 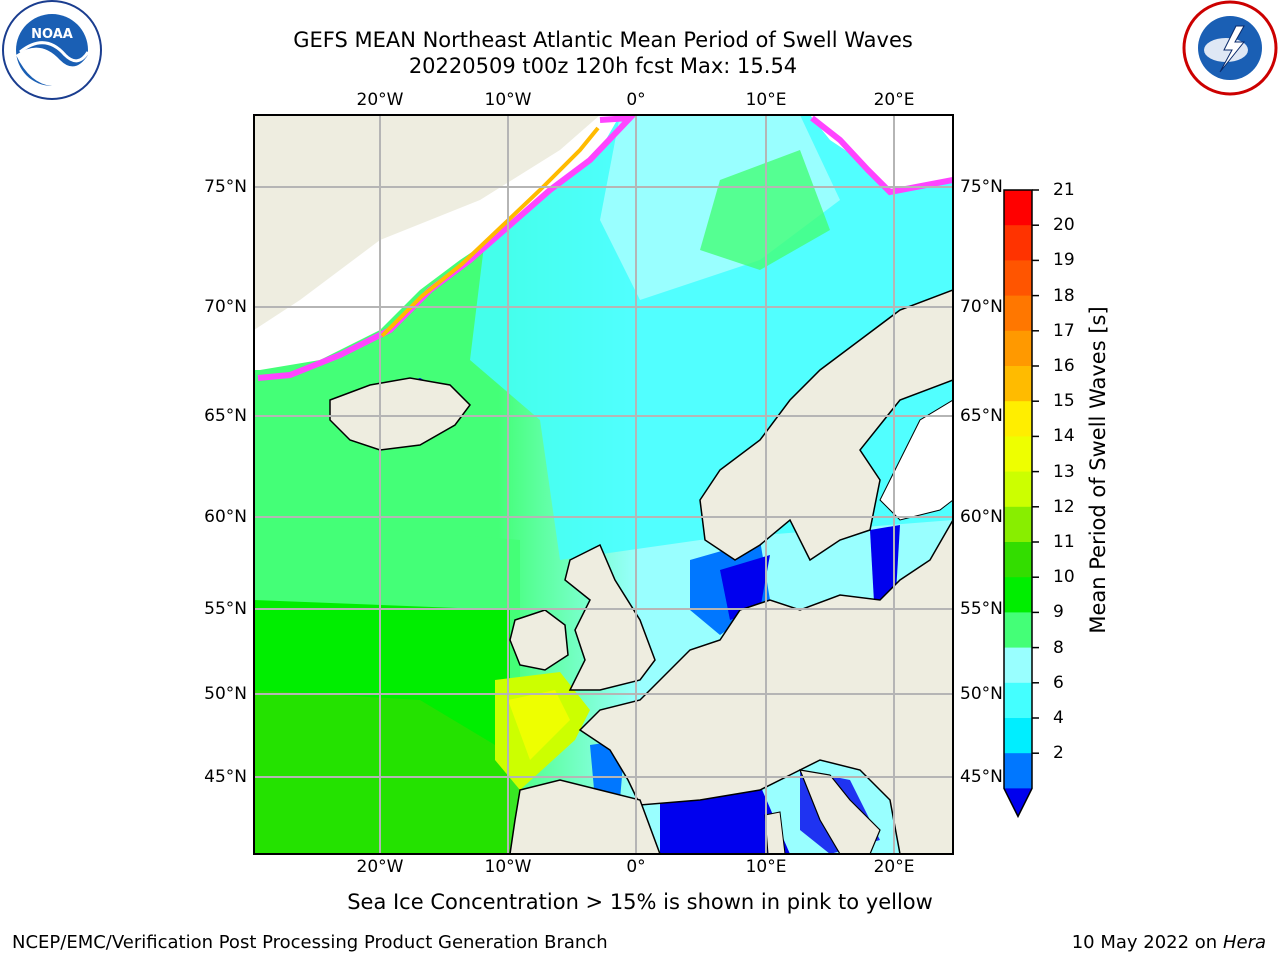 I want to click on lat-label-left-60n: 60°N, so click(x=225, y=517).